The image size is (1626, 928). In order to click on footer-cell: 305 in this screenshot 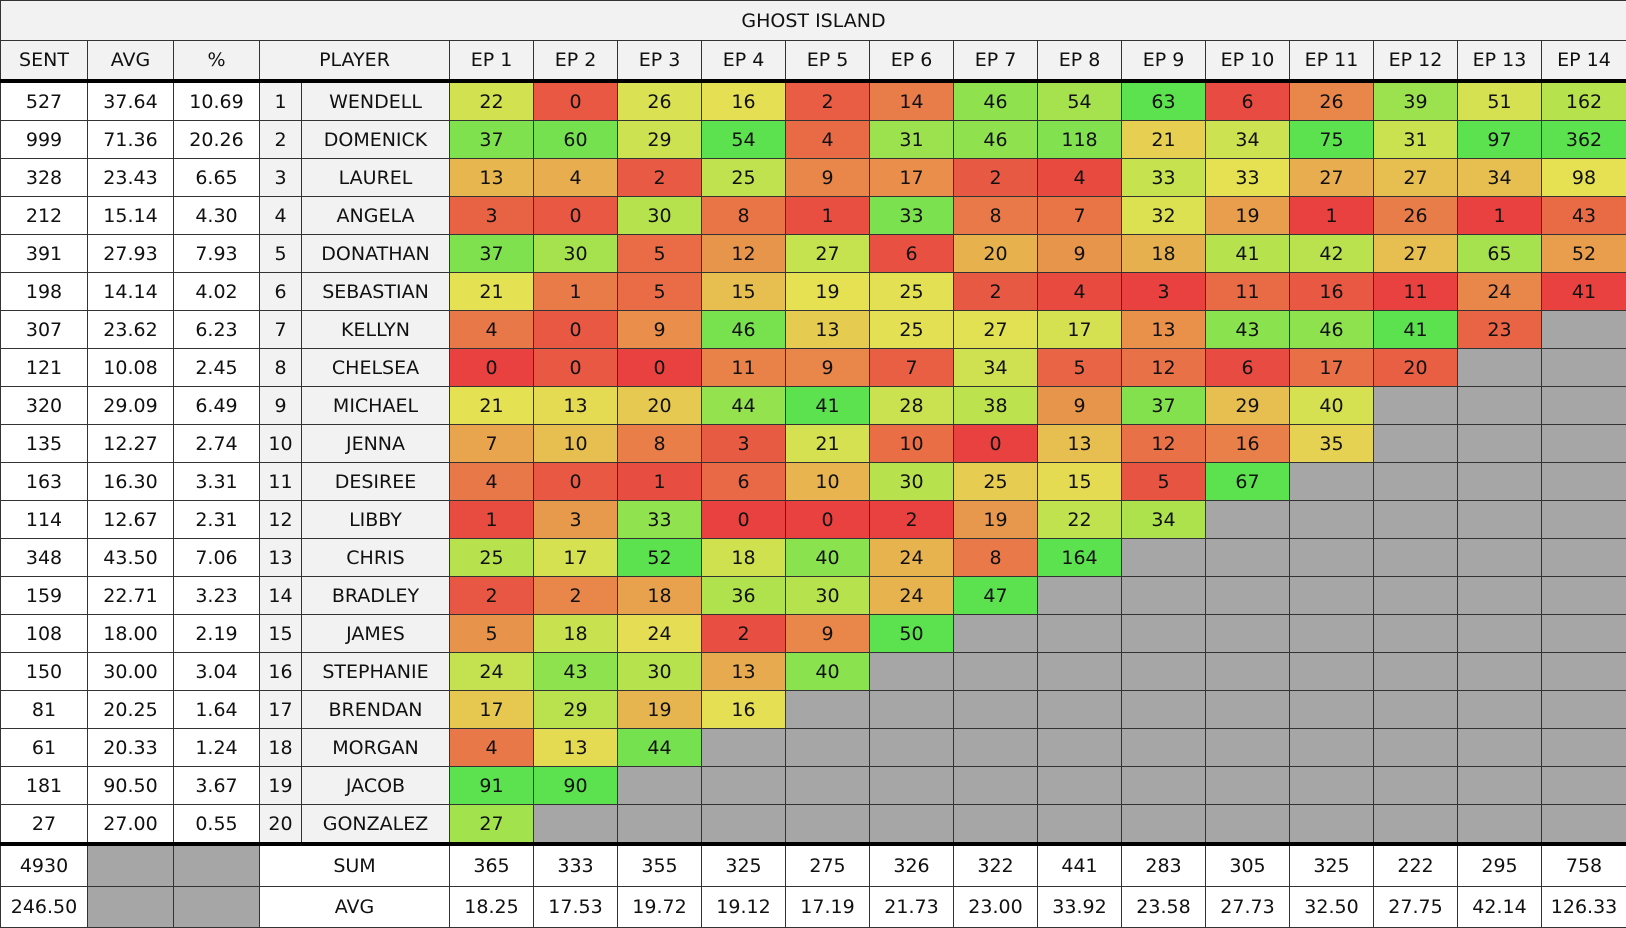, I will do `click(1248, 865)`.